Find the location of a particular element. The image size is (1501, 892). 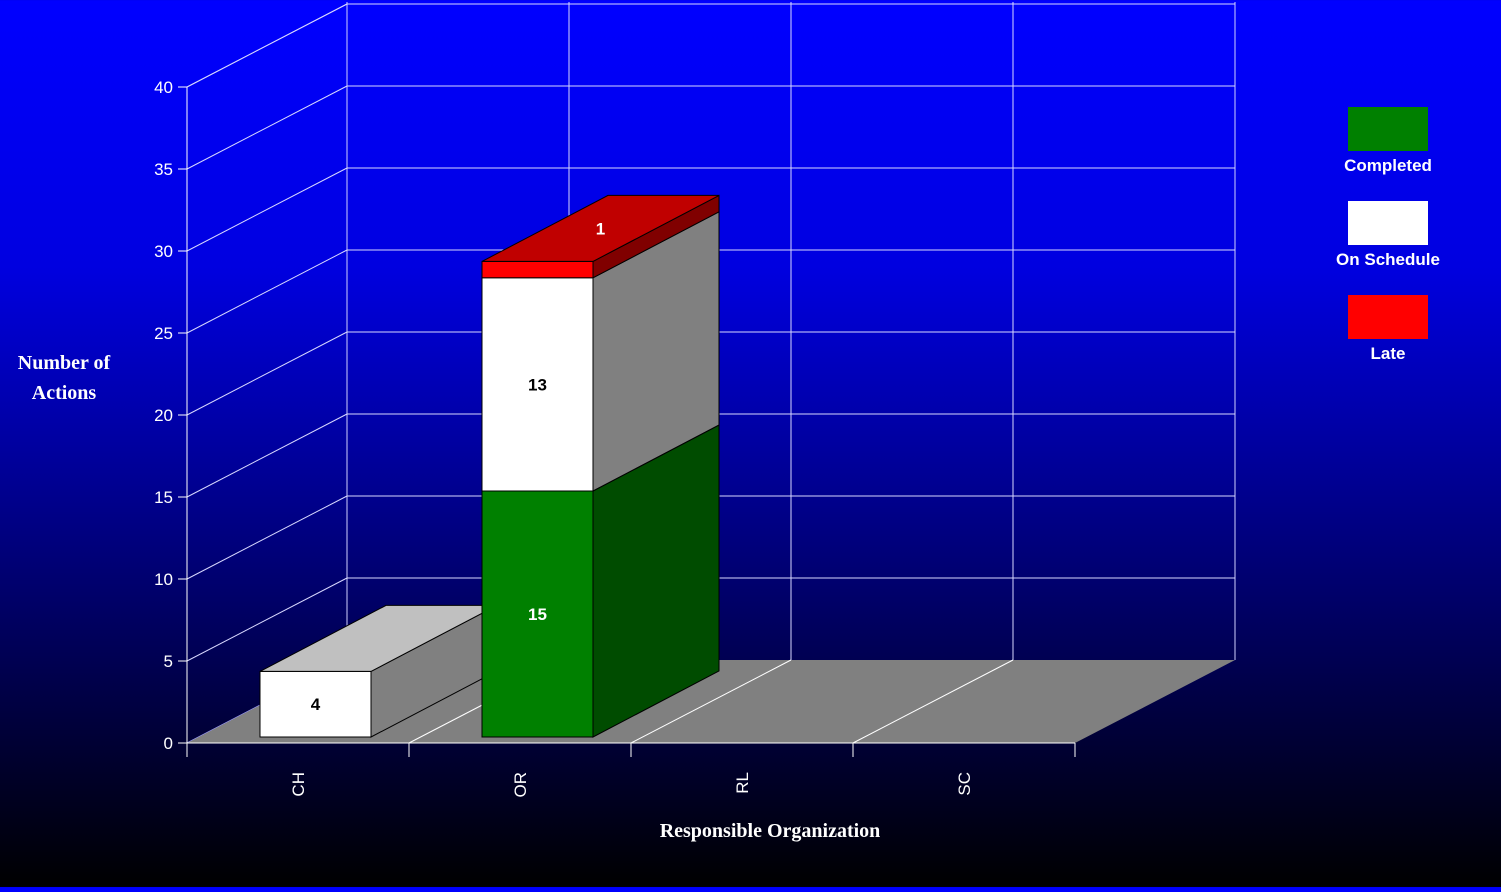

y-tick-label: 25 is located at coordinates (163, 333).